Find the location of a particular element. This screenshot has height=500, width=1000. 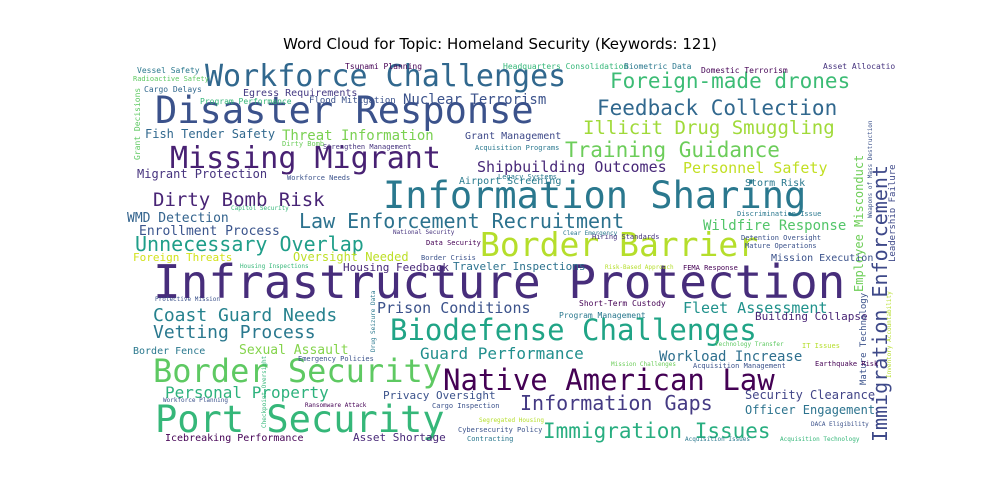

word-shipbuilding-outcomes: Shipbuilding Outcomes is located at coordinates (572, 167).